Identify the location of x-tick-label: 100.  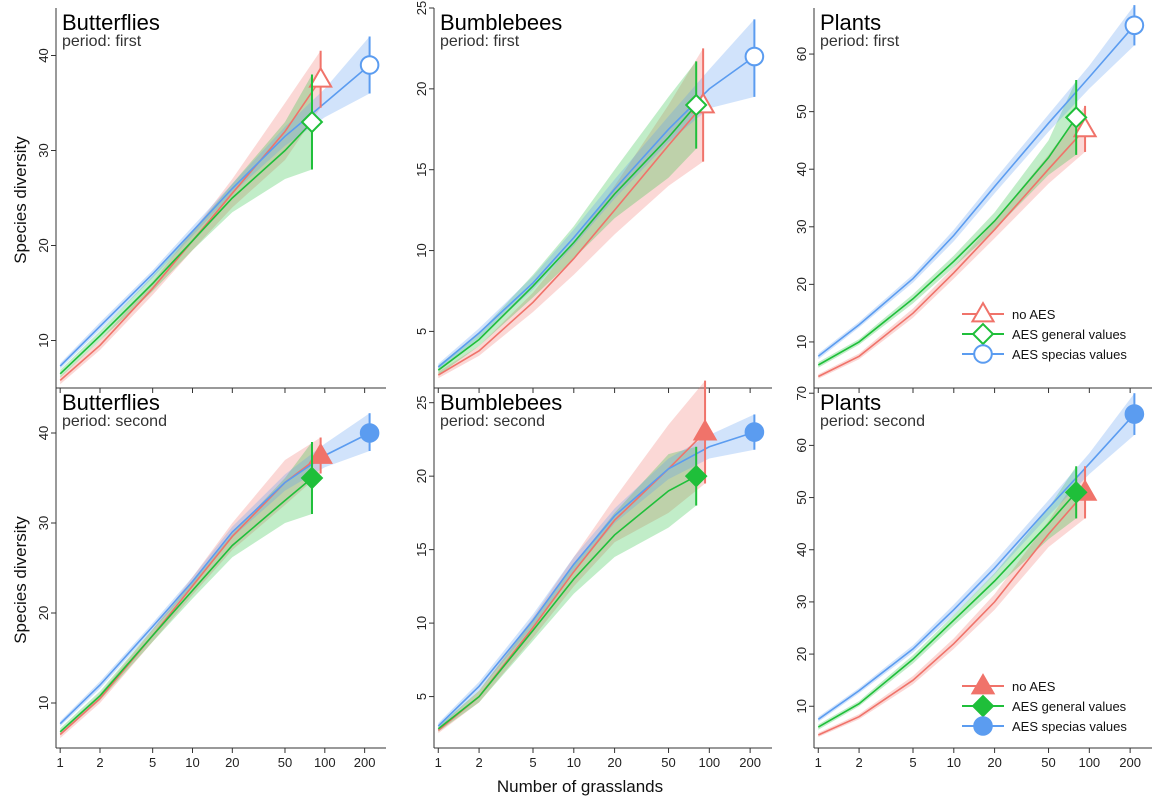
(325, 762).